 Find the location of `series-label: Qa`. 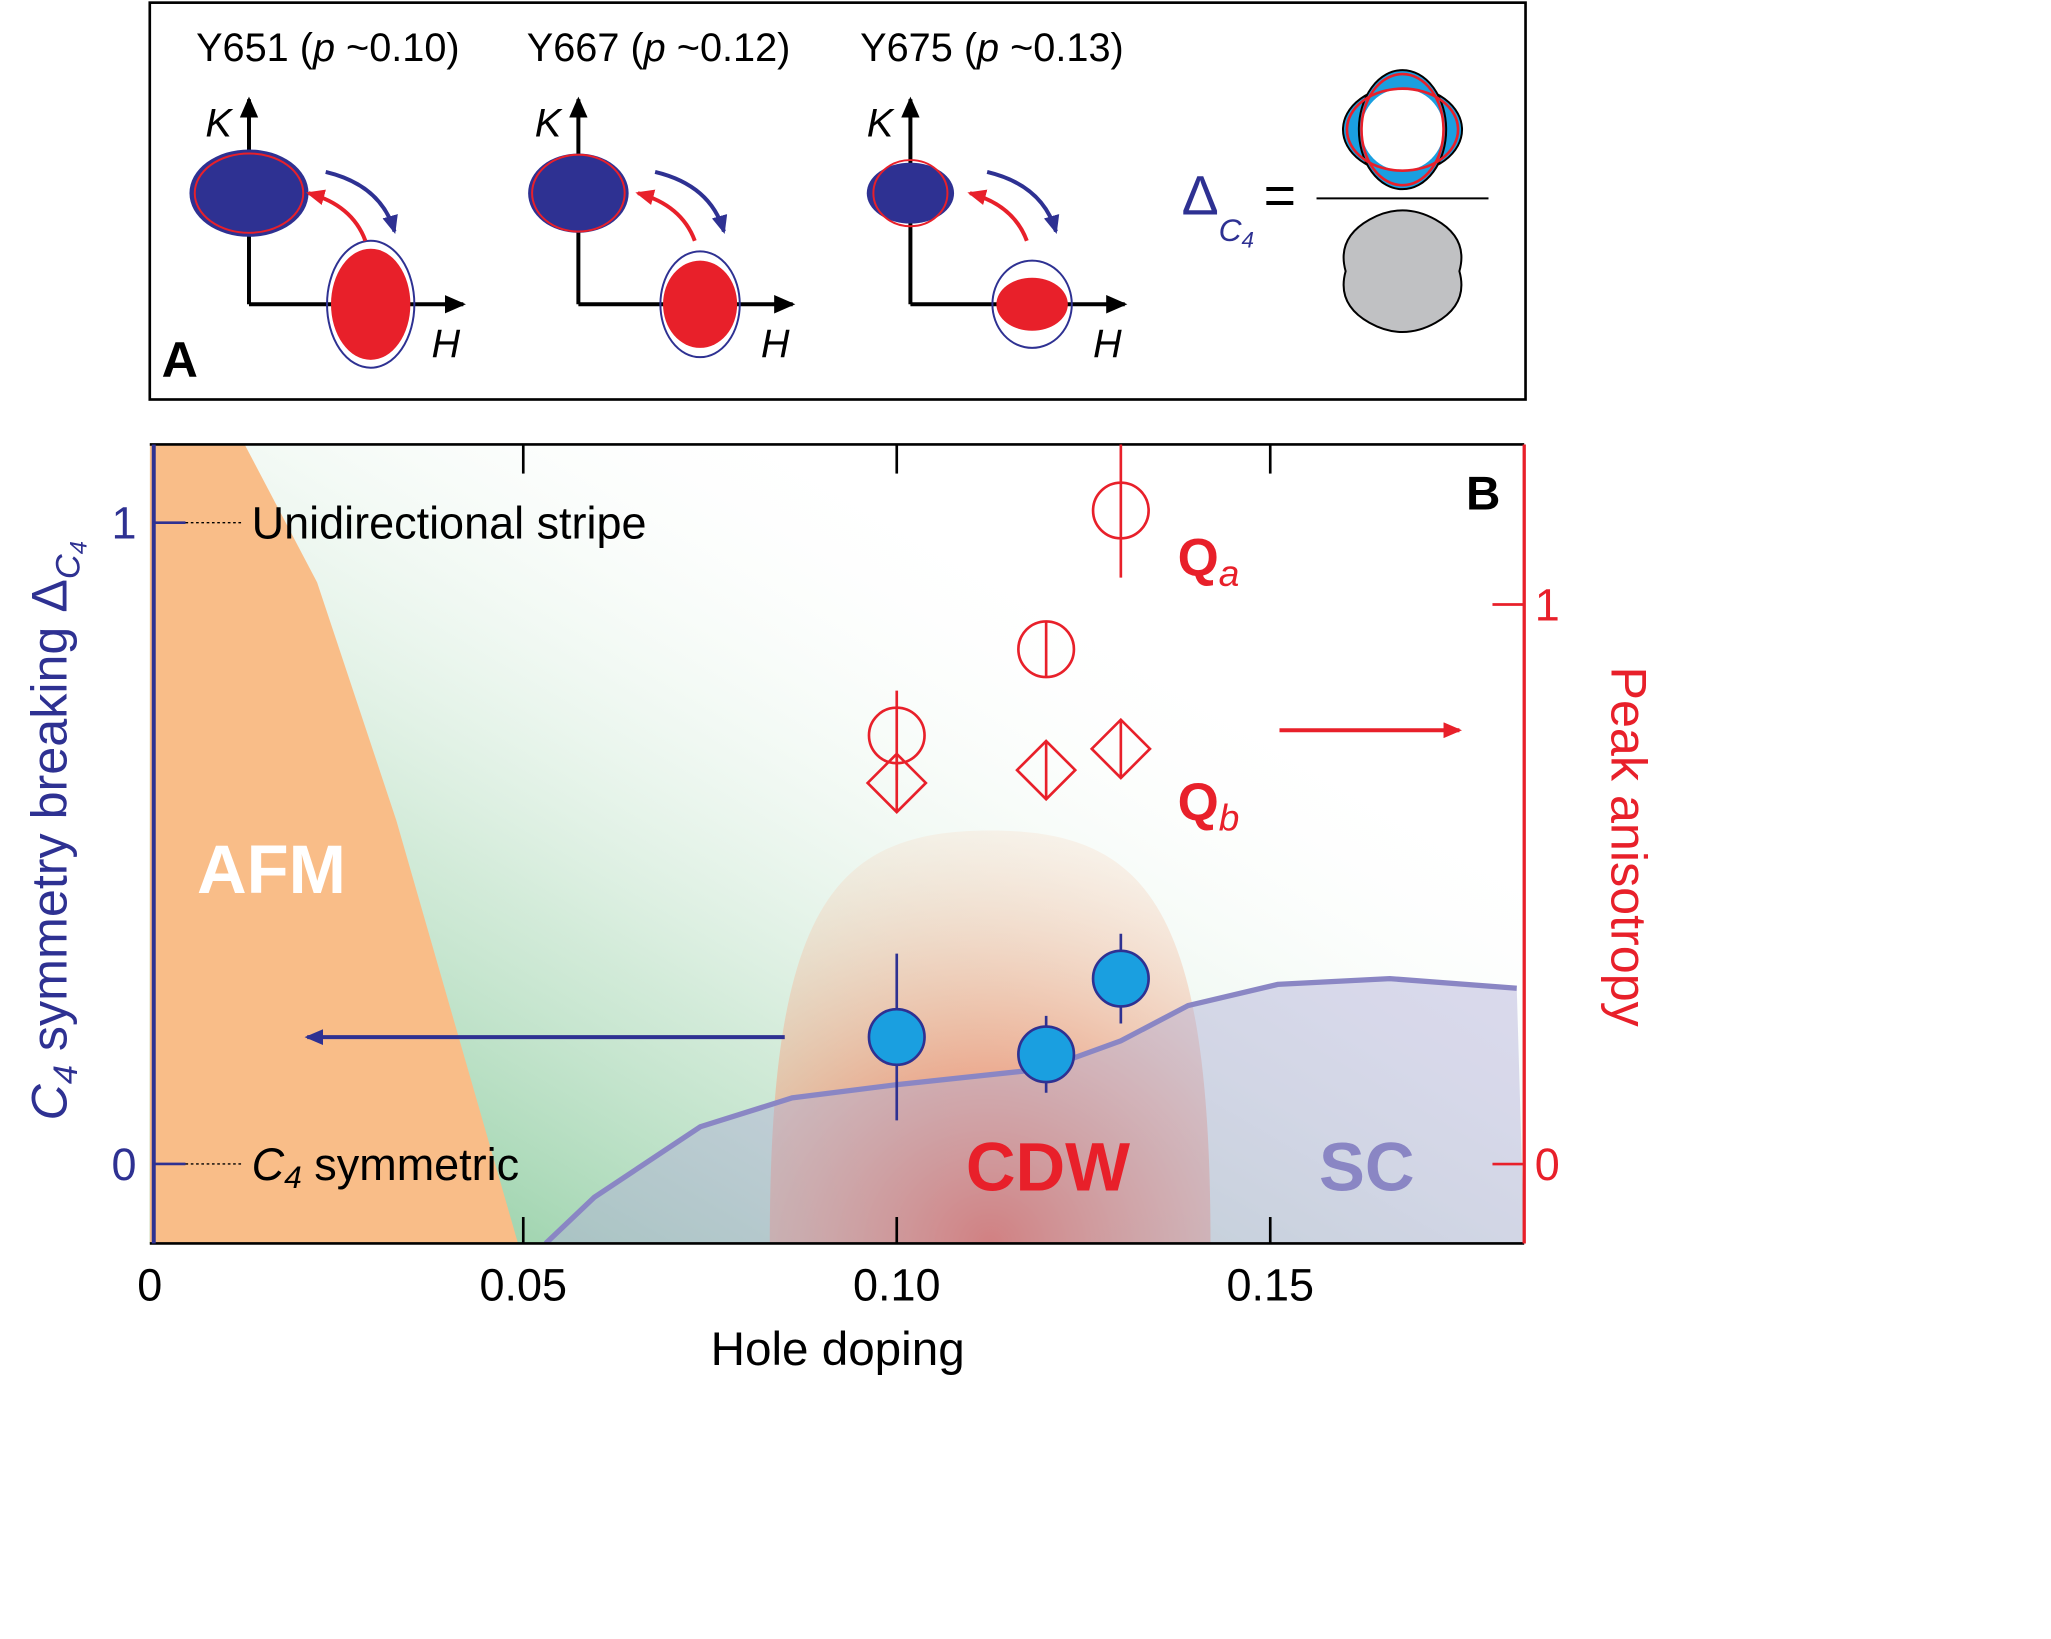

series-label: Qa is located at coordinates (1209, 561).